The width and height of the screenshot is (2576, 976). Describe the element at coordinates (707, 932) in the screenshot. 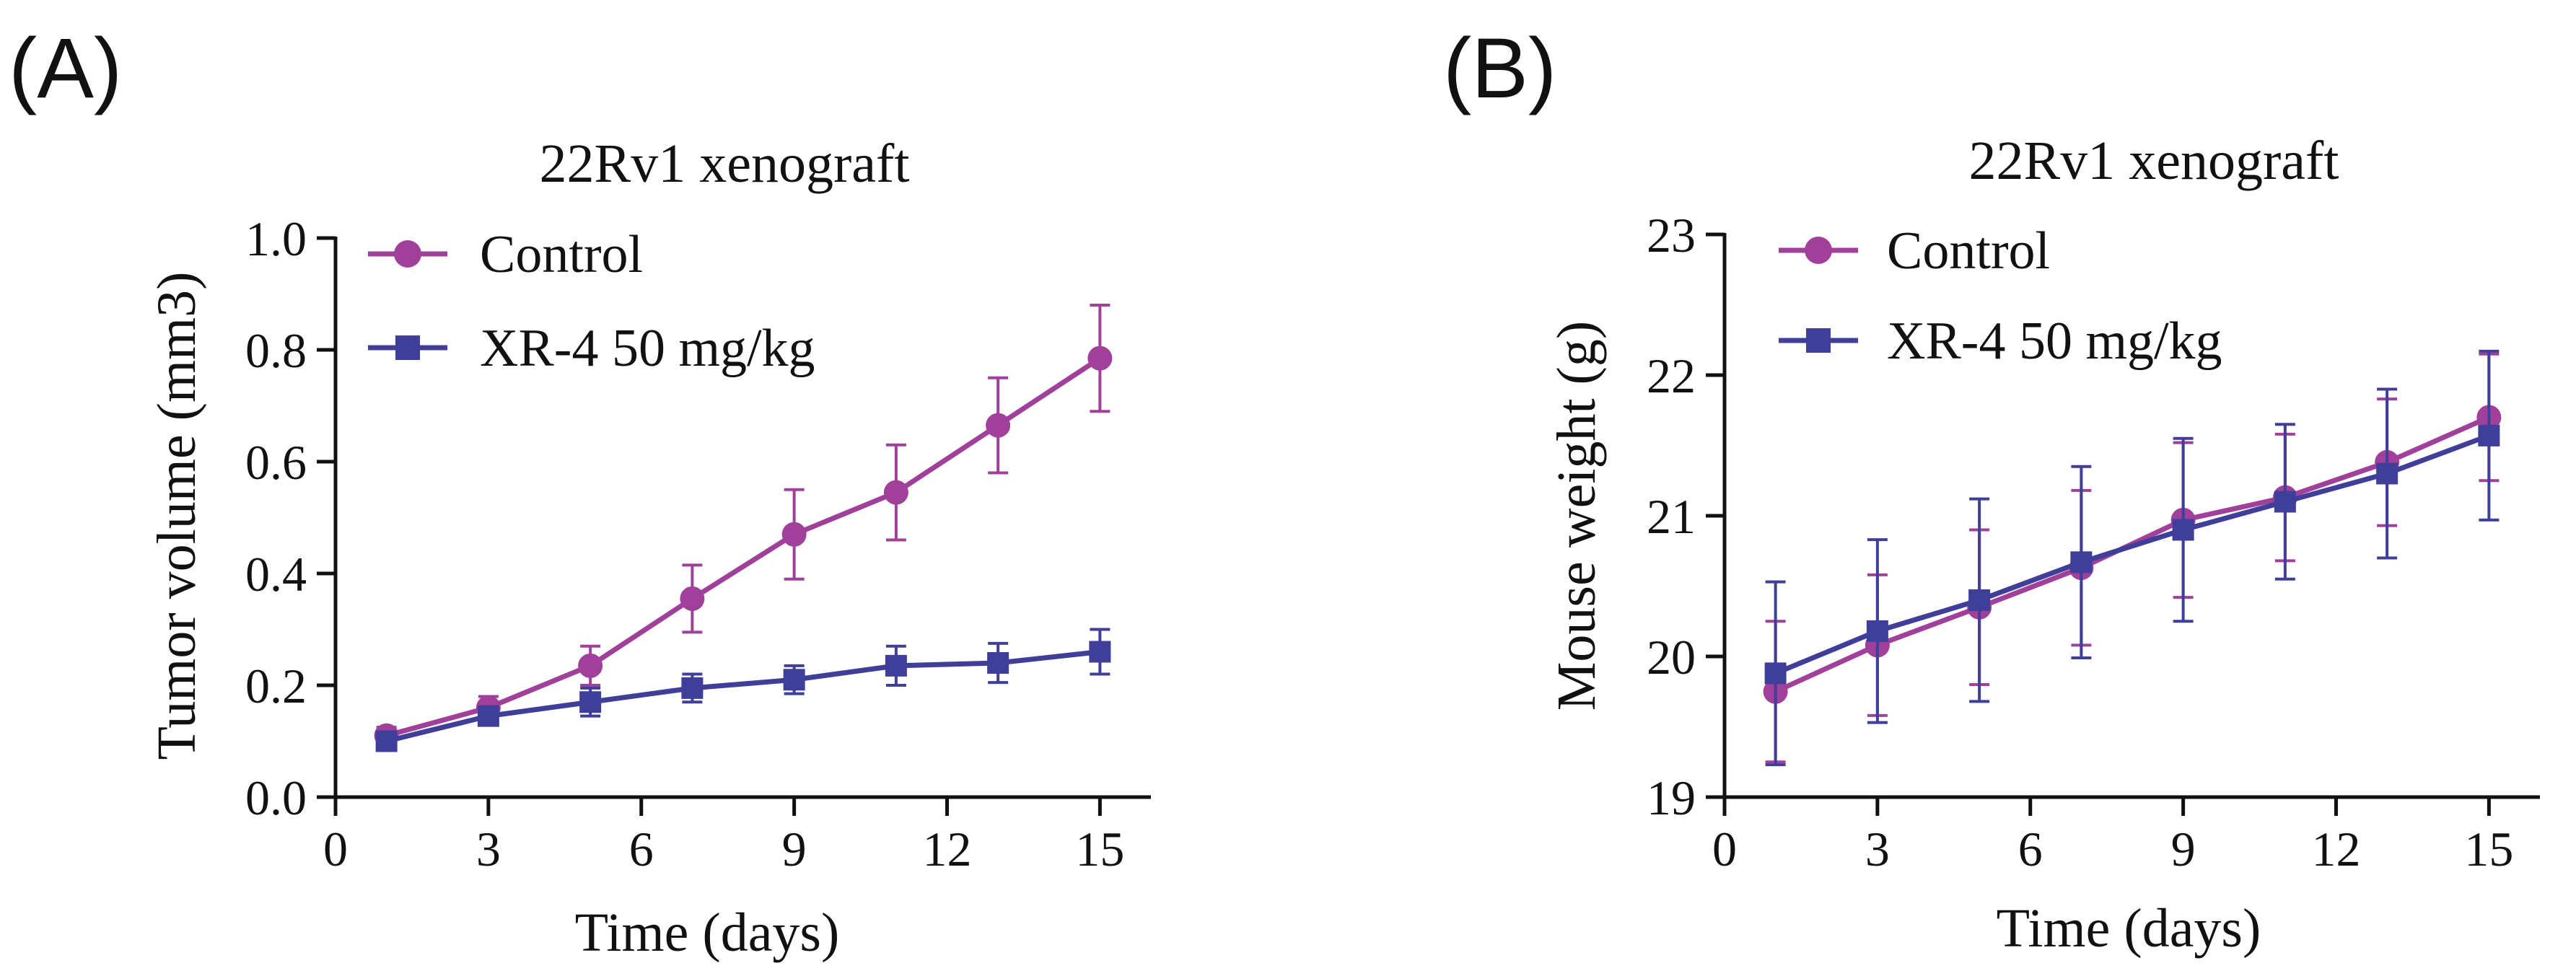

I see `x-axis-label-a: Time (days)` at that location.